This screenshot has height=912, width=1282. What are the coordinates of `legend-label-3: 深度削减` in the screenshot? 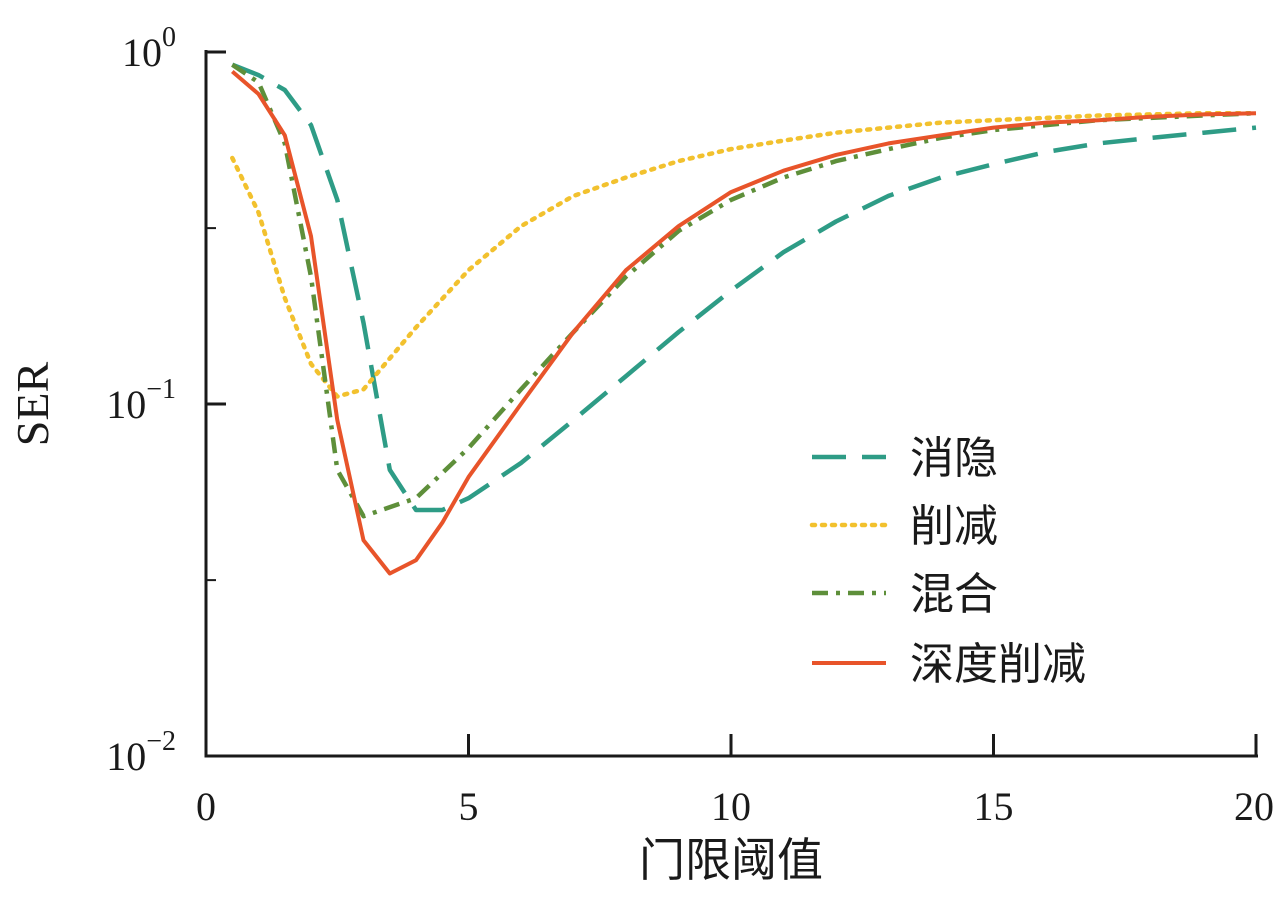 It's located at (998, 664).